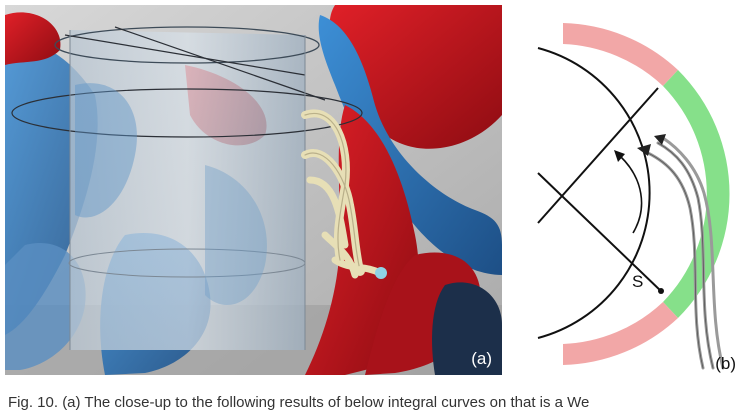  Describe the element at coordinates (33, 38) in the screenshot. I see `vortex-red-topleft` at that location.